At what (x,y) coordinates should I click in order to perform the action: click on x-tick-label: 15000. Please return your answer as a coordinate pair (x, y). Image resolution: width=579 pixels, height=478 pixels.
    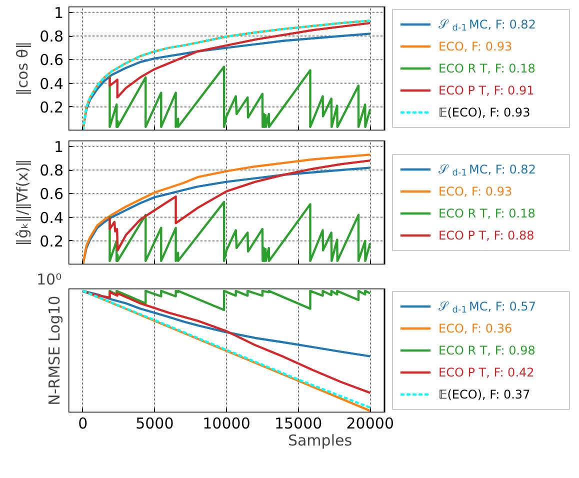
    Looking at the image, I should click on (298, 423).